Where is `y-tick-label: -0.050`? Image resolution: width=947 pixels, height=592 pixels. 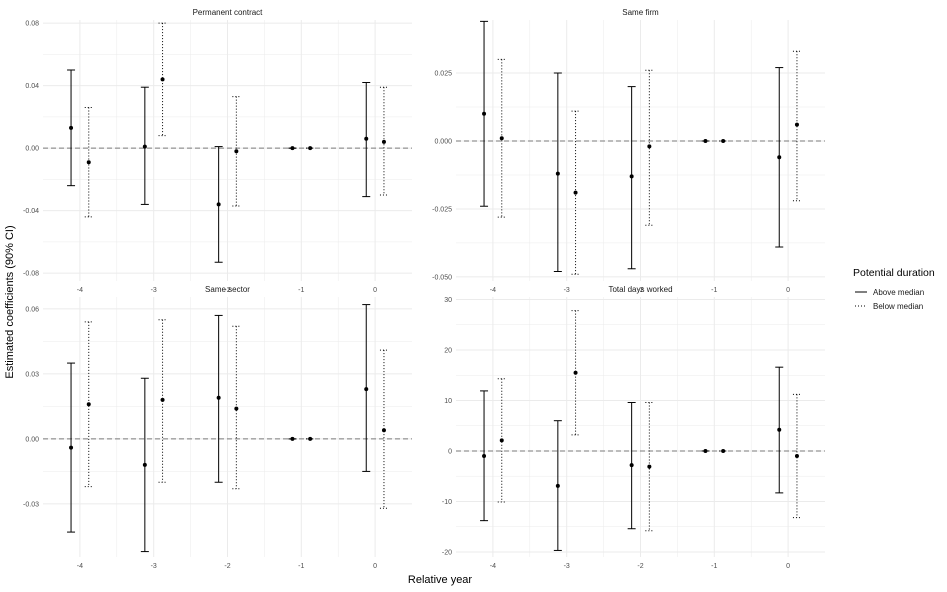
y-tick-label: -0.050 is located at coordinates (442, 277).